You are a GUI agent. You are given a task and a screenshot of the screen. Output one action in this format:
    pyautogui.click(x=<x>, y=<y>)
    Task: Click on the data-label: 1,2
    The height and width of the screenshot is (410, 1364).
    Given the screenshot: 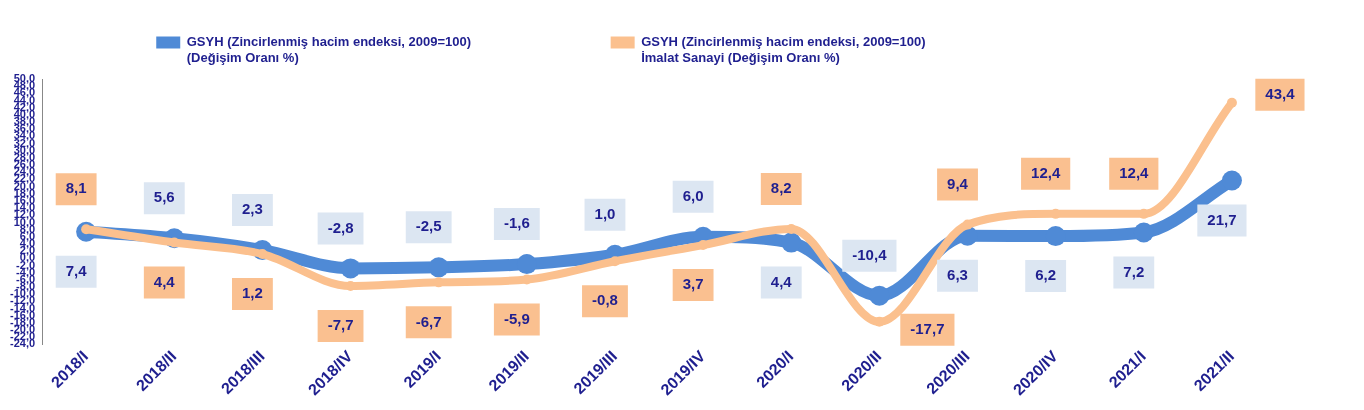 What is the action you would take?
    pyautogui.click(x=252, y=293)
    